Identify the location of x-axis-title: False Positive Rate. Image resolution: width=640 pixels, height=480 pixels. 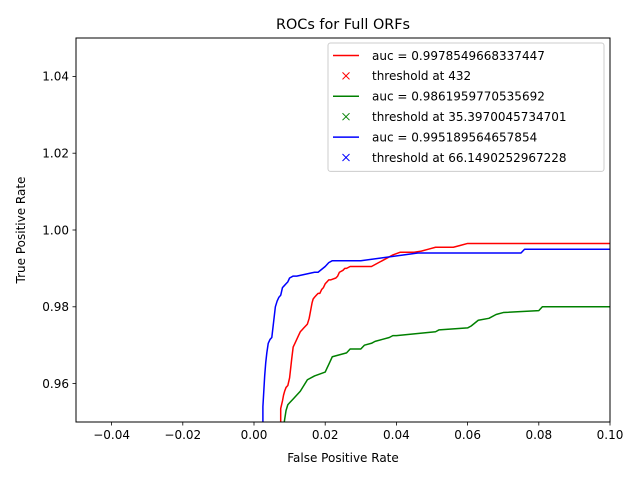
(343, 458).